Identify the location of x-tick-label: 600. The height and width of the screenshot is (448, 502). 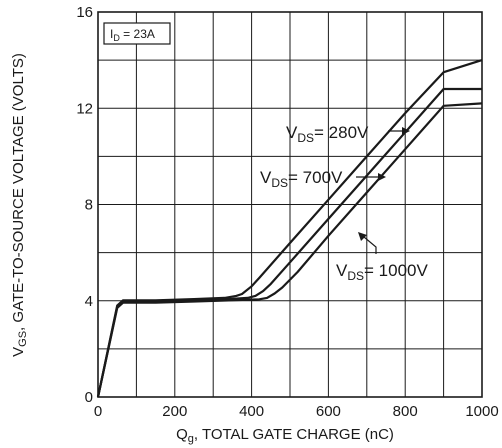
(328, 411).